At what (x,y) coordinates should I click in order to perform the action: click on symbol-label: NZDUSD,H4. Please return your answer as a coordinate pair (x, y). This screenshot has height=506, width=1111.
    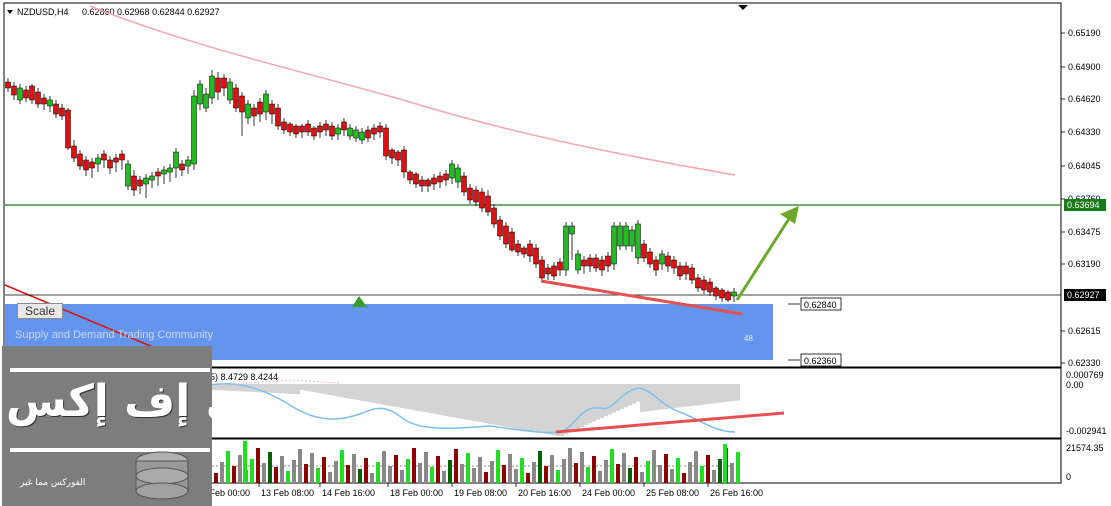
    Looking at the image, I should click on (43, 12).